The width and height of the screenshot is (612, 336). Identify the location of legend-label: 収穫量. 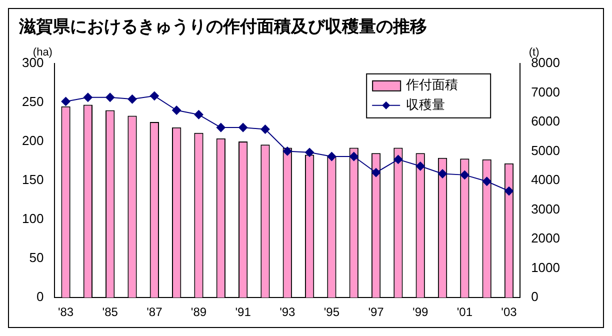
(426, 104).